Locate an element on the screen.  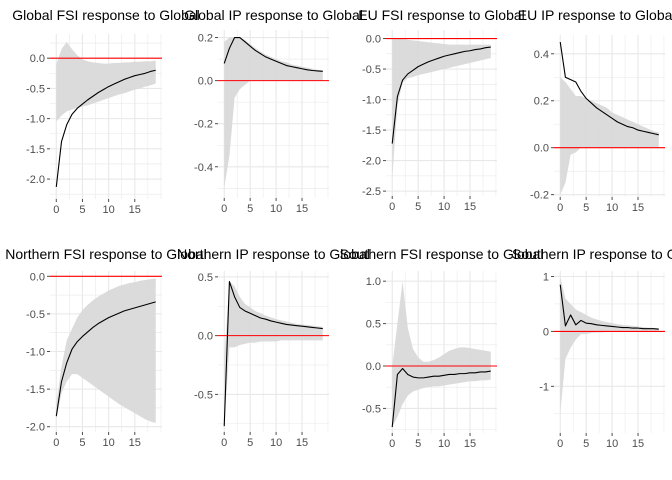
irf-panel-3: 0 5 10 15 0.0 -0.5 -1.0 -1.5 -2.0 -2.5 is located at coordinates (429, 121).